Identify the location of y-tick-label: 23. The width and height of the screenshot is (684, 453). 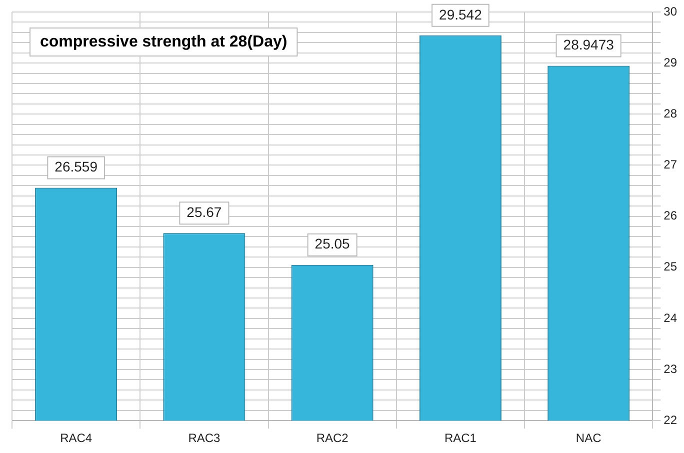
(671, 369).